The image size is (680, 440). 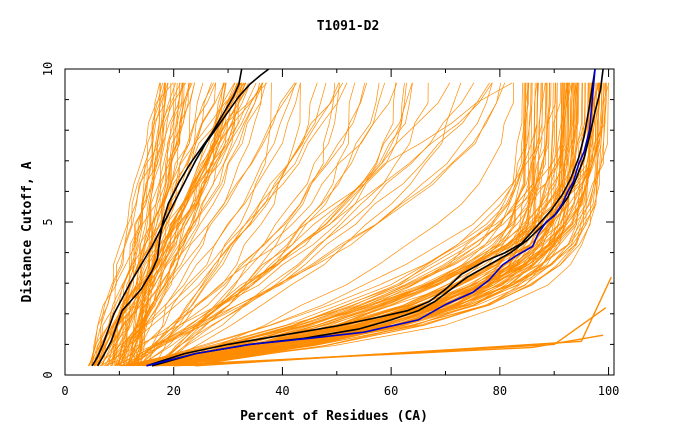 I want to click on x-tick-label: 100, so click(x=609, y=391).